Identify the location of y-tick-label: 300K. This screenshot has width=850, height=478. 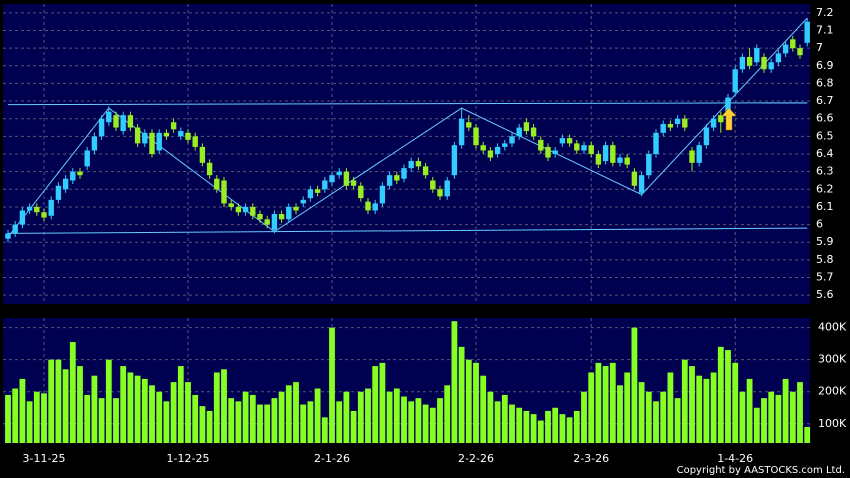
(832, 359).